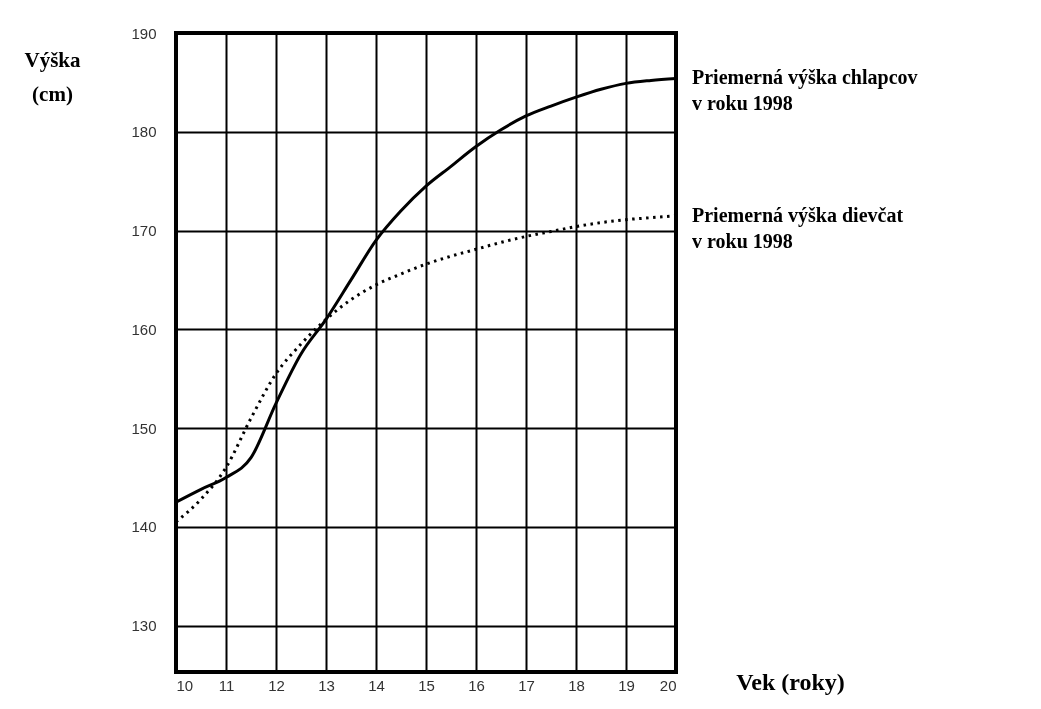 The height and width of the screenshot is (709, 1041). I want to click on x-tick-label: 13, so click(326, 685).